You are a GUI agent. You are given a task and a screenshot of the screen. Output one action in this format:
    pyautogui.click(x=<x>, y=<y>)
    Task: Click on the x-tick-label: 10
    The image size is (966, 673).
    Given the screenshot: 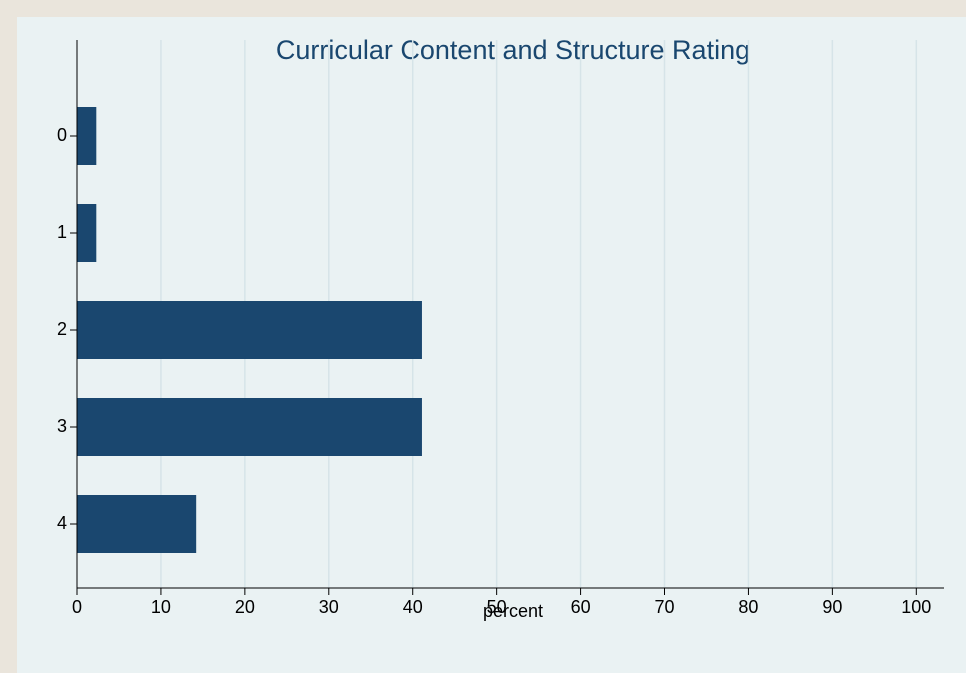 What is the action you would take?
    pyautogui.click(x=161, y=607)
    